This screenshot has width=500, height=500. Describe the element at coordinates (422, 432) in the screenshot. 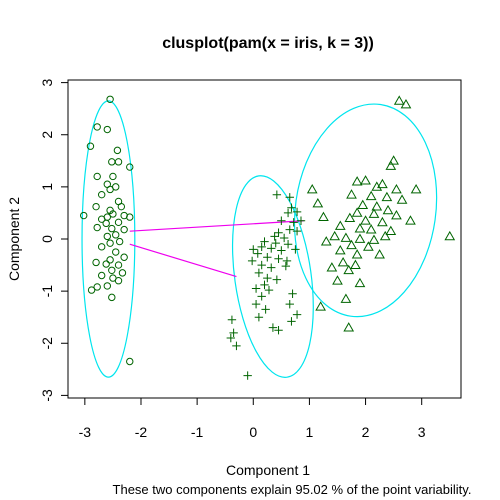

I see `x-tick-label: 3` at that location.